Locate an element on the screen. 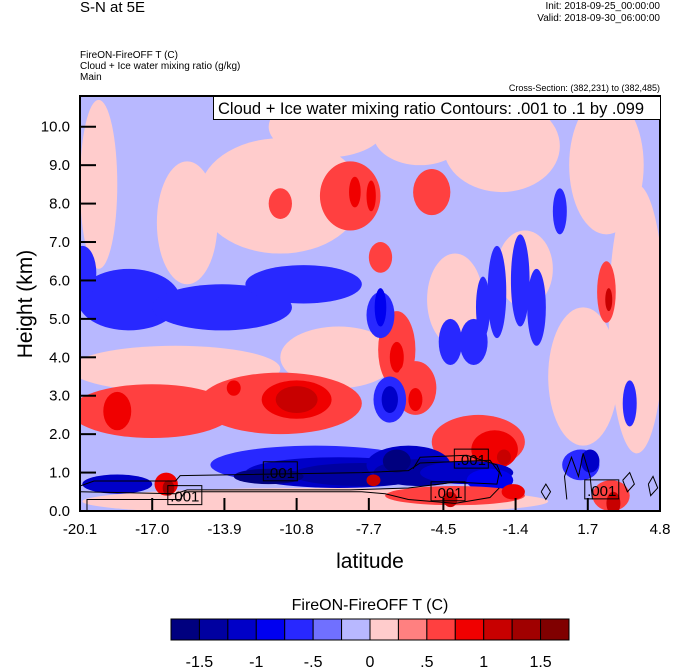  cloud-contours is located at coordinates (369, 482).